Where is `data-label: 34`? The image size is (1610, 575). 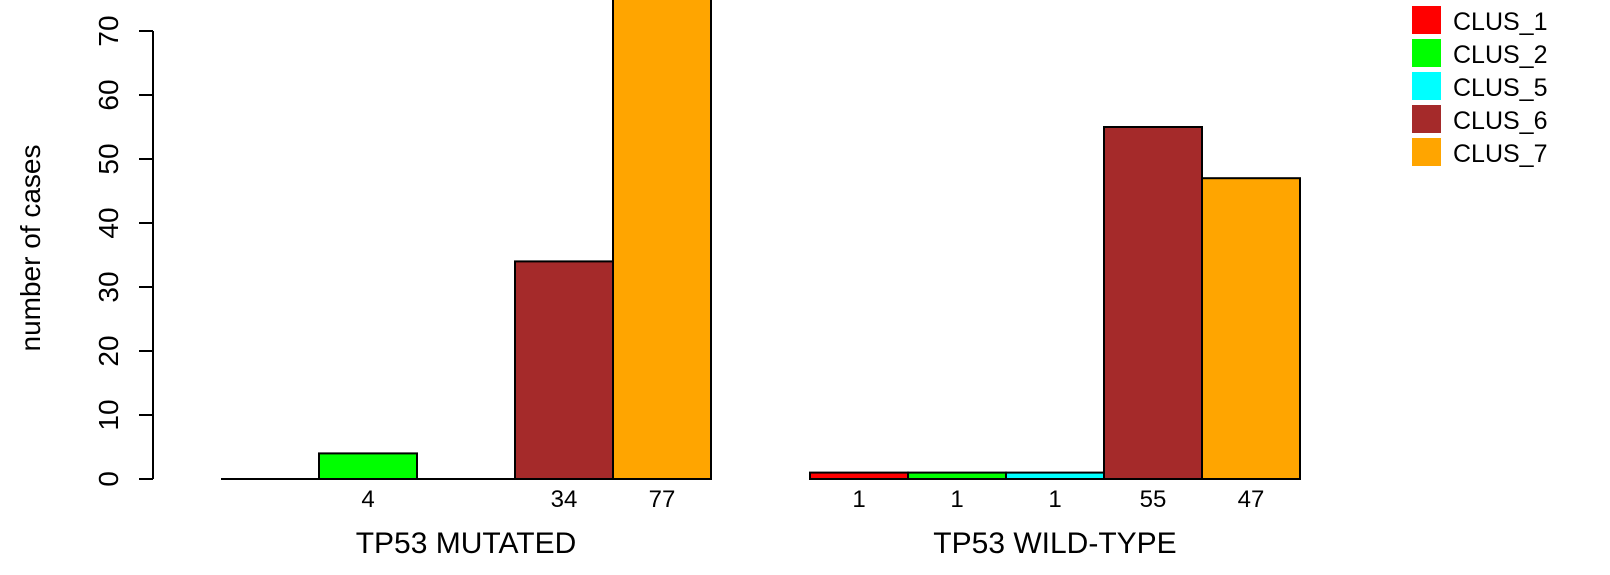 data-label: 34 is located at coordinates (564, 499).